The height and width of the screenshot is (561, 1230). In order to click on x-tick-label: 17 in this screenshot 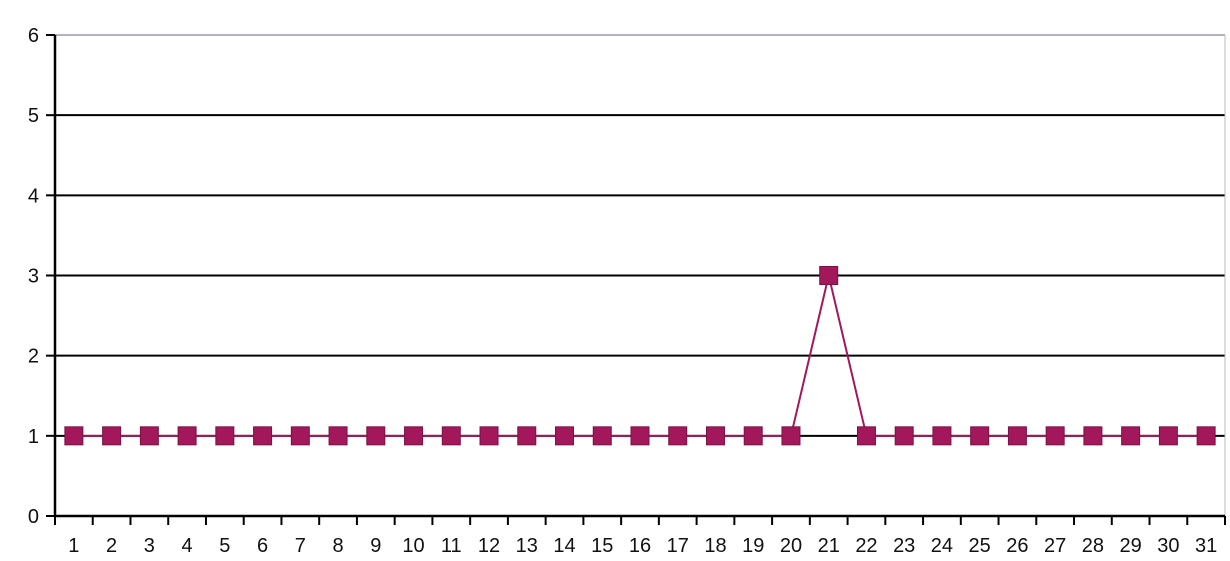, I will do `click(678, 546)`.